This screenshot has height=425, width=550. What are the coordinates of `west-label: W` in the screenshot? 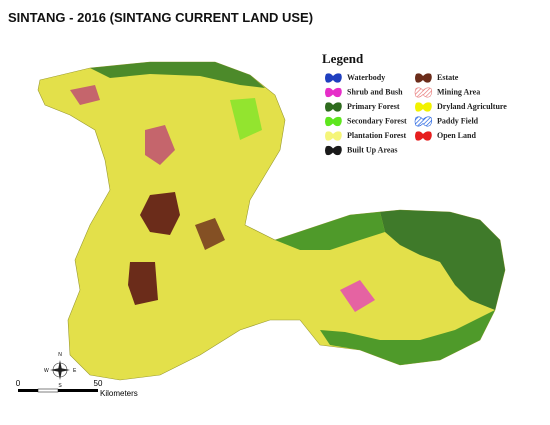 It's located at (46, 371).